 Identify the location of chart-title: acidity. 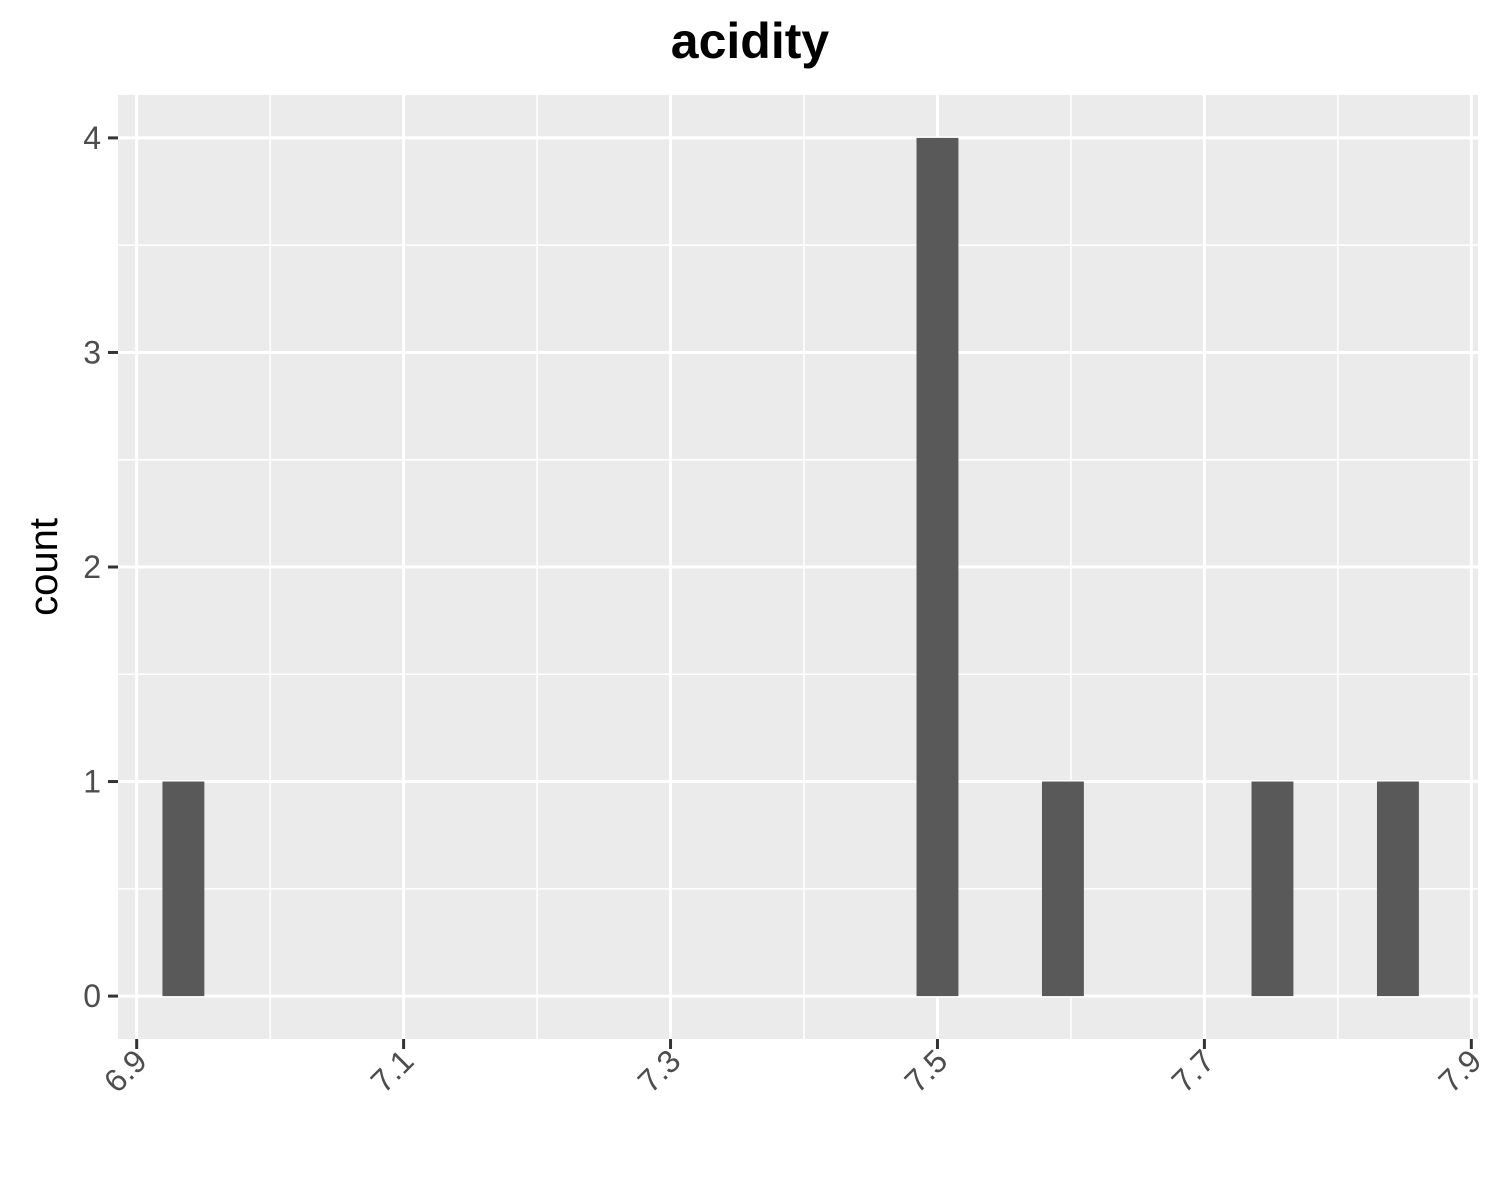
(750, 41).